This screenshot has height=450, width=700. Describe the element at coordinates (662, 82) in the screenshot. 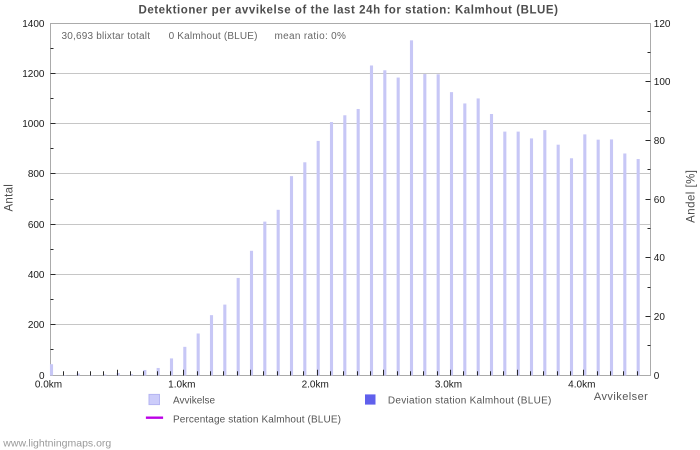

I see `svg-text: 100` at that location.